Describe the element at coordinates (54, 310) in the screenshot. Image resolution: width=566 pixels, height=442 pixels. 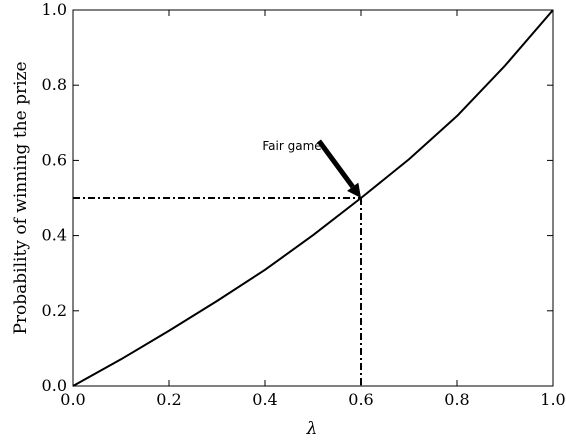
I see `y-tick-label: 0.2` at that location.